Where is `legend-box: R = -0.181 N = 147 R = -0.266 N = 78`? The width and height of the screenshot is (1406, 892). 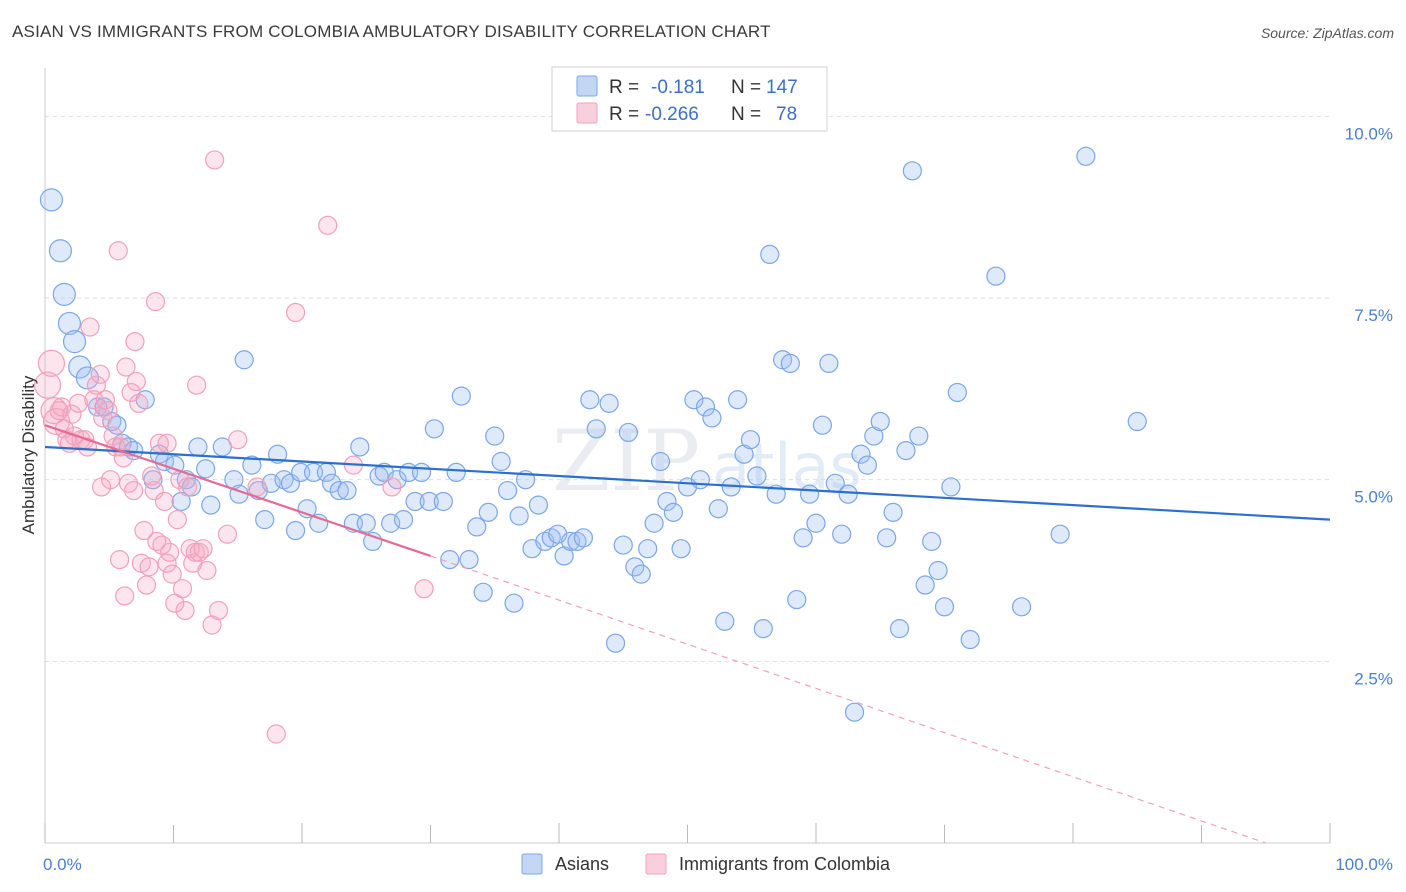
legend-box: R = -0.181 N = 147 R = -0.266 N = 78 is located at coordinates (689, 99).